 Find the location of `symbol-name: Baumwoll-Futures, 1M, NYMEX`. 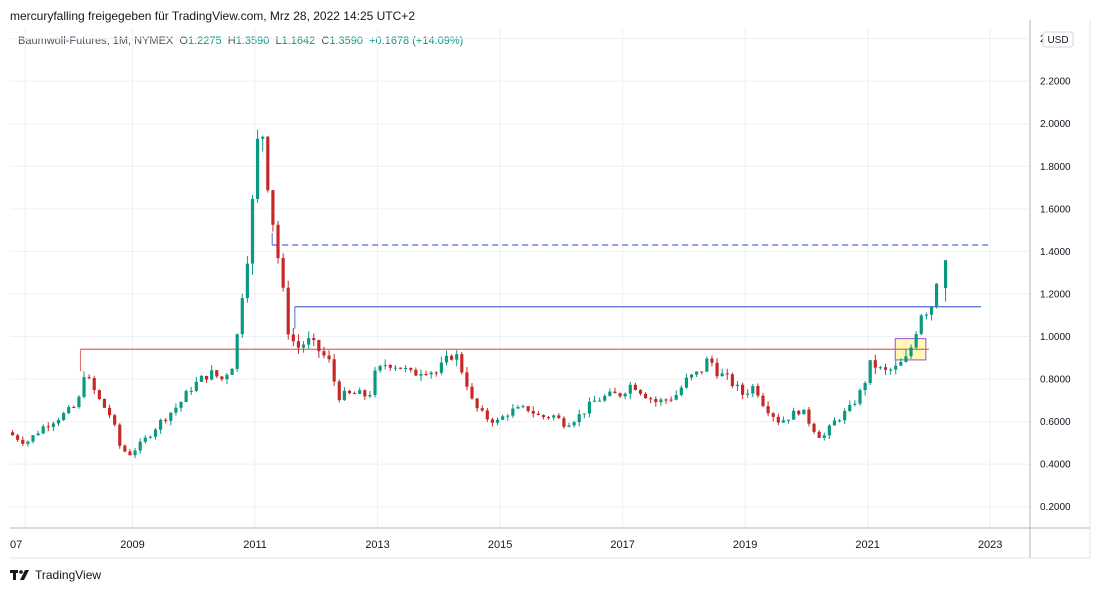

symbol-name: Baumwoll-Futures, 1M, NYMEX is located at coordinates (96, 41).